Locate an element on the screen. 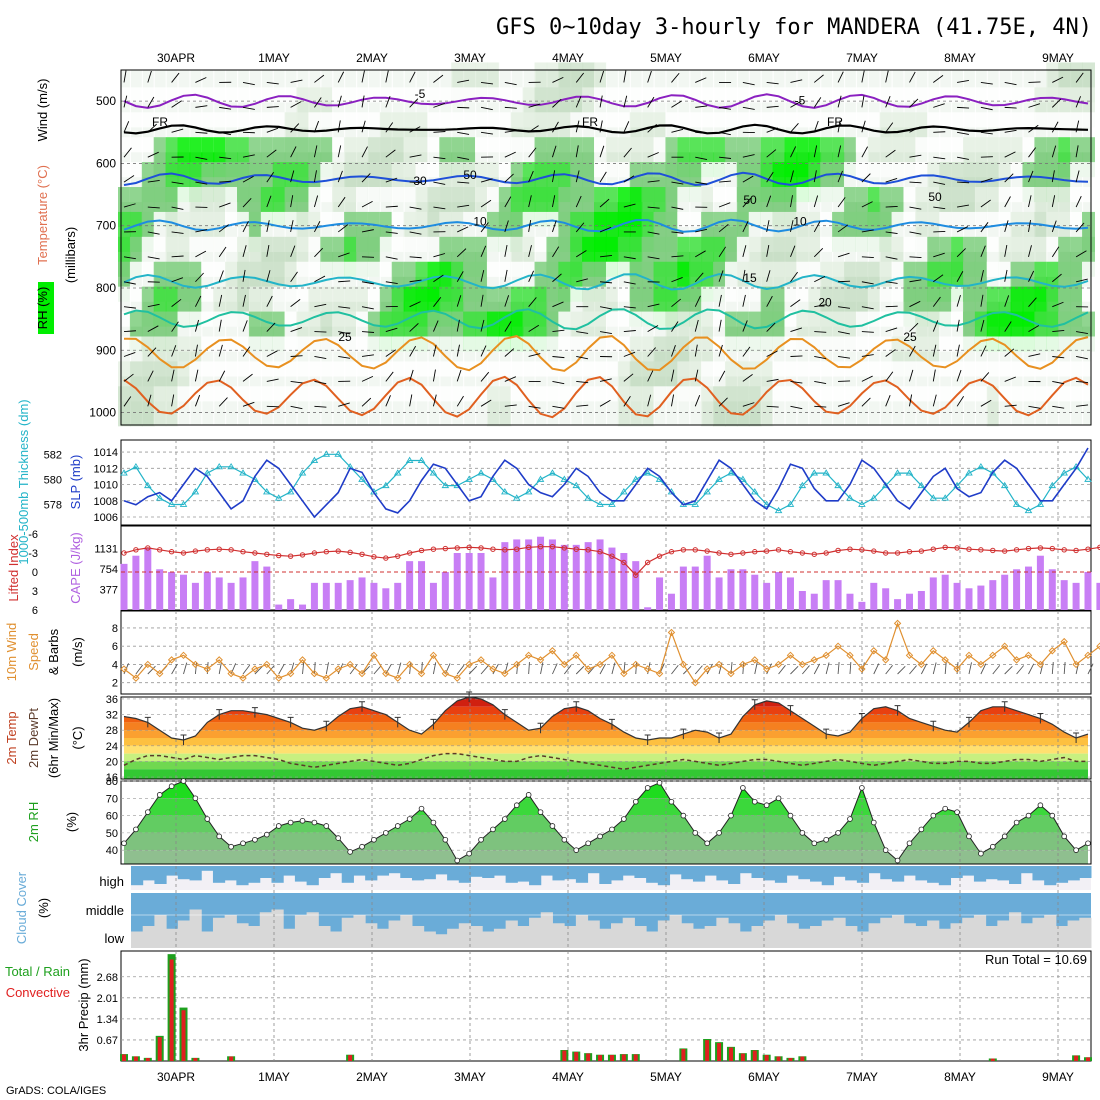 This screenshot has width=1100, height=1100. pressure-tick-label: 900 is located at coordinates (106, 350).